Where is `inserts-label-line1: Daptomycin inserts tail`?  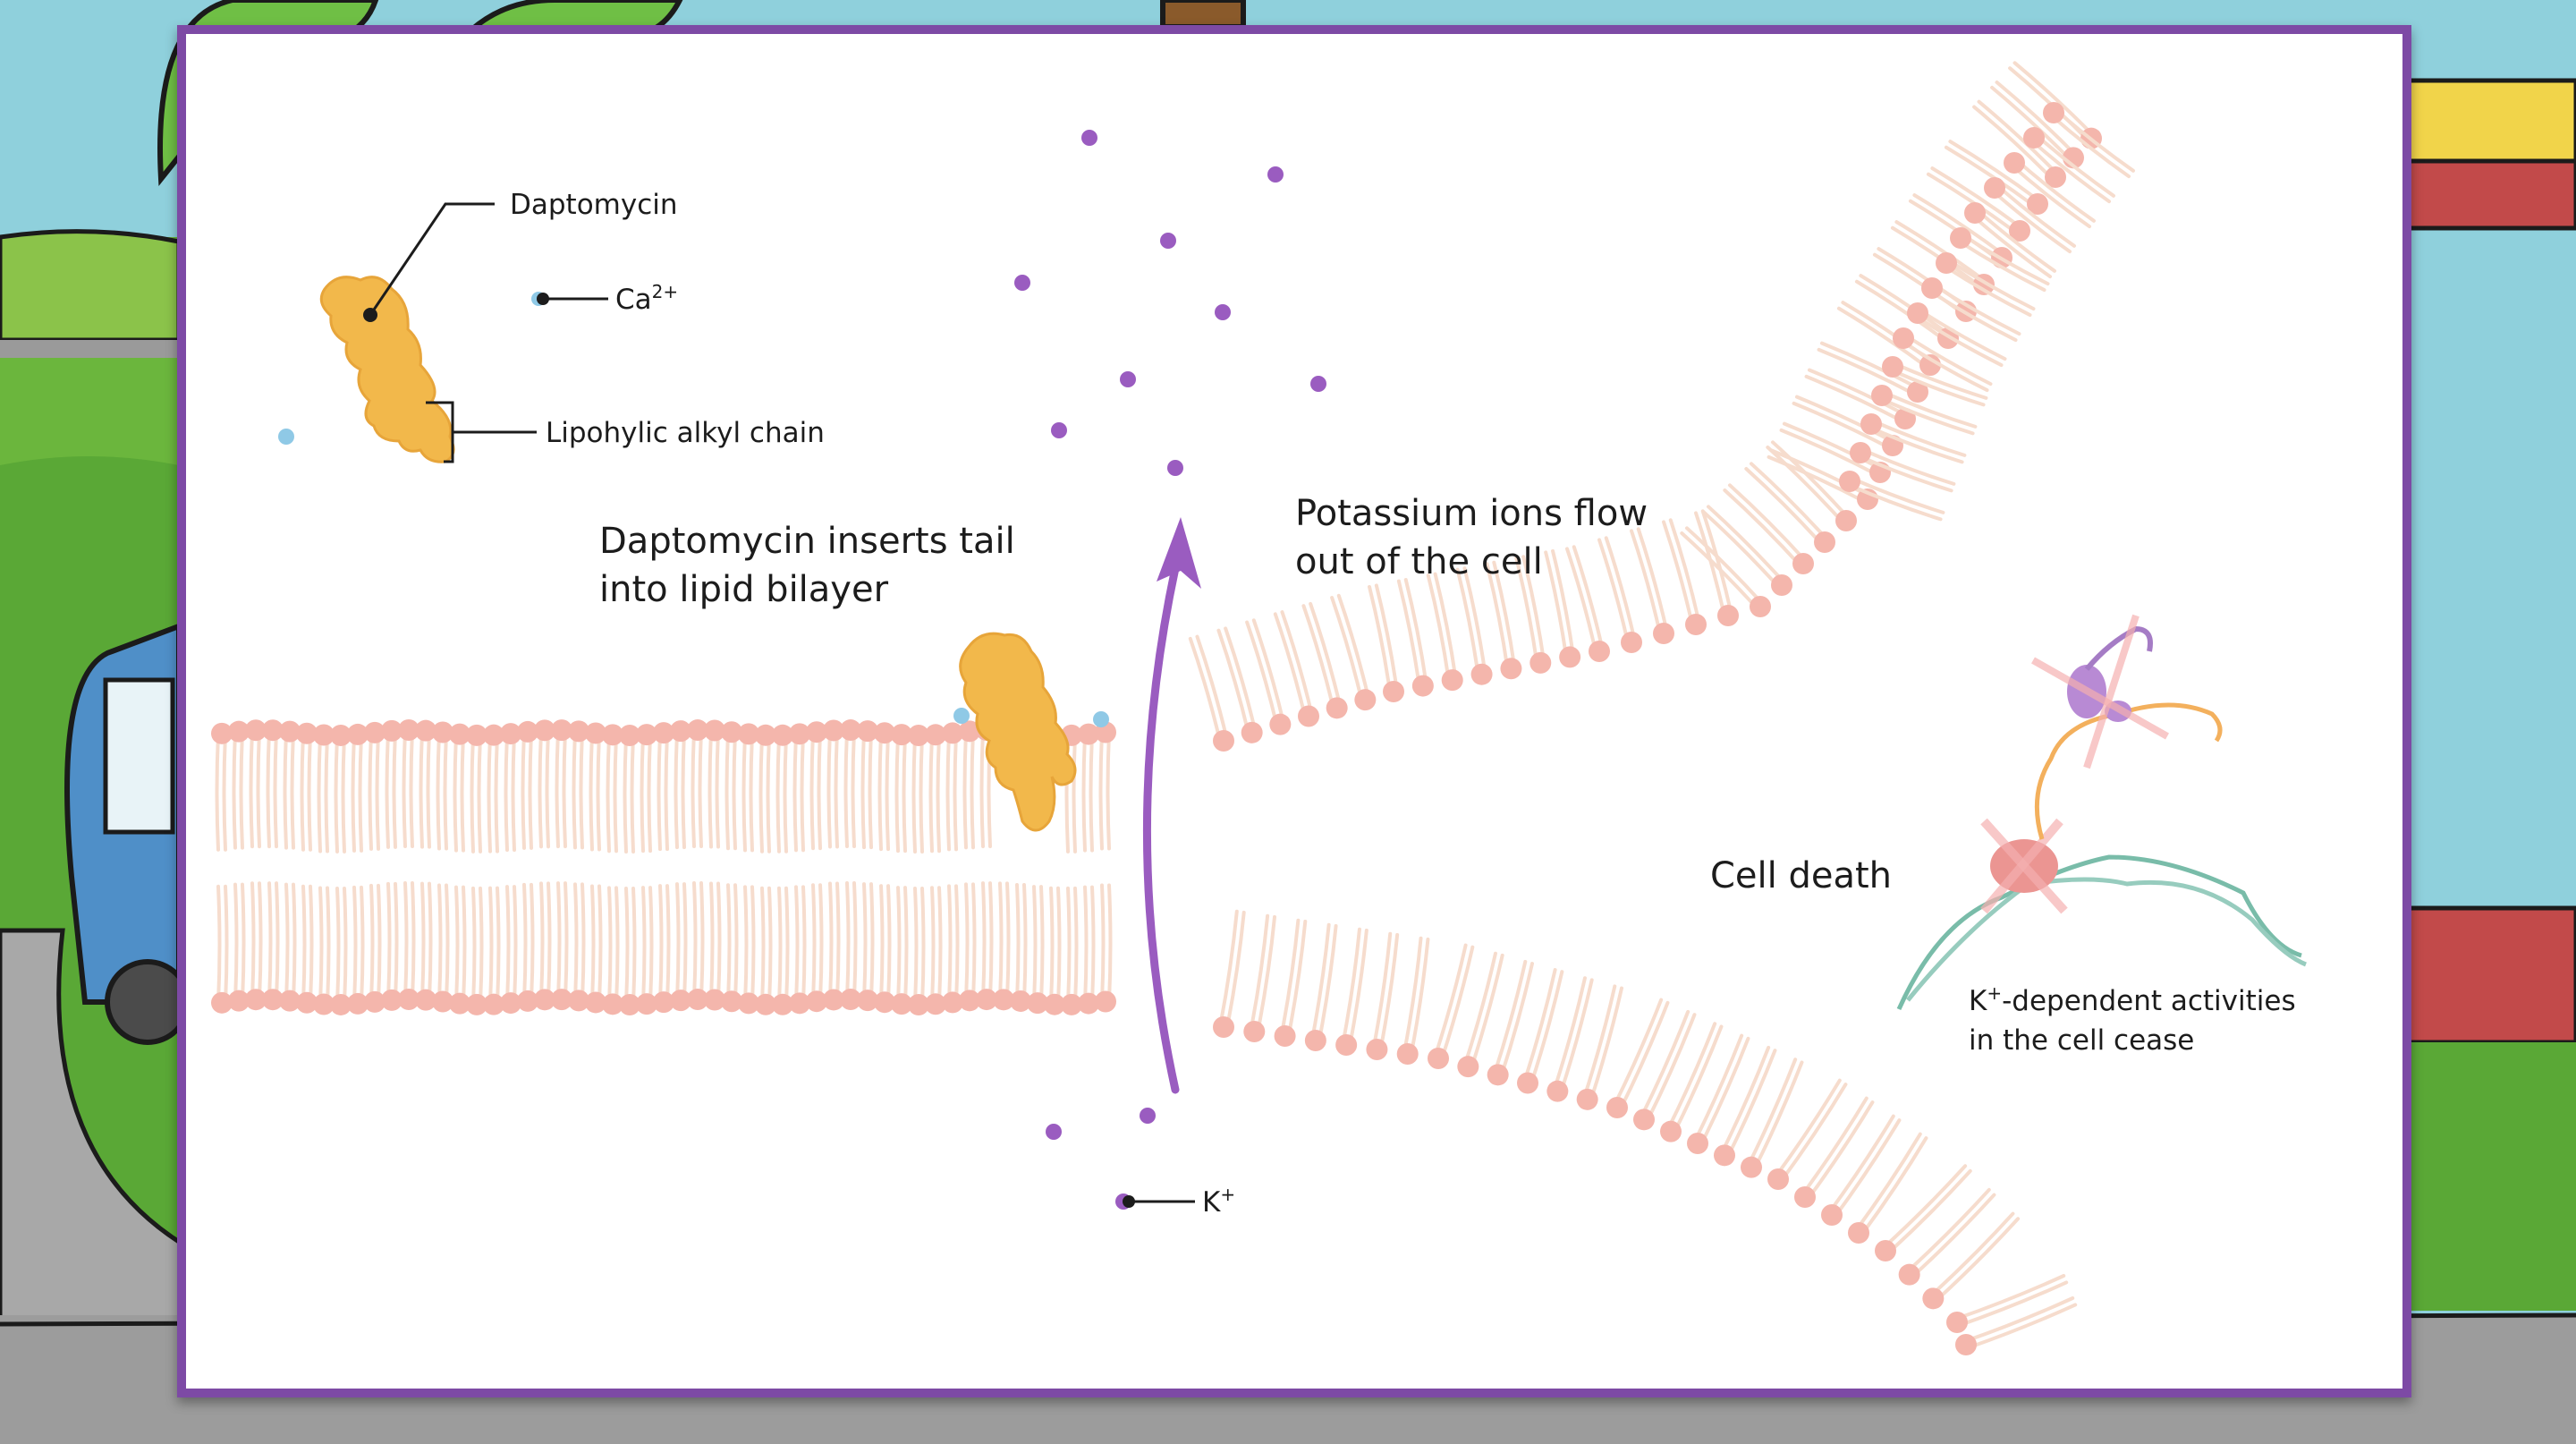
inserts-label-line1: Daptomycin inserts tail is located at coordinates (807, 541).